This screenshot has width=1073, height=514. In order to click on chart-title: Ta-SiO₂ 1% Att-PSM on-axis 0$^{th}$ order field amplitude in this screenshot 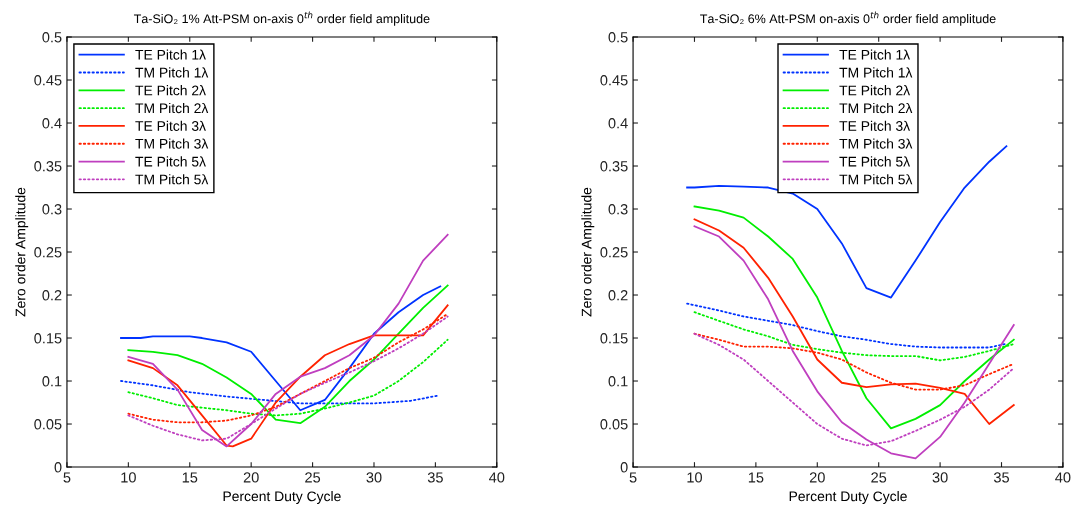, I will do `click(281, 18)`.